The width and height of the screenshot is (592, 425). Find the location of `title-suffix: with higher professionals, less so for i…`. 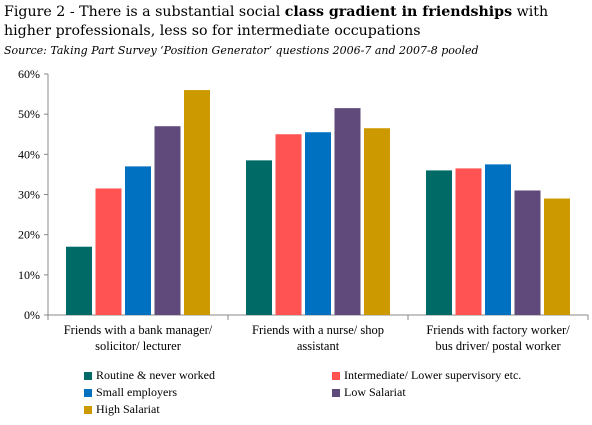

title-suffix: with higher professionals, less so for i… is located at coordinates (276, 21).